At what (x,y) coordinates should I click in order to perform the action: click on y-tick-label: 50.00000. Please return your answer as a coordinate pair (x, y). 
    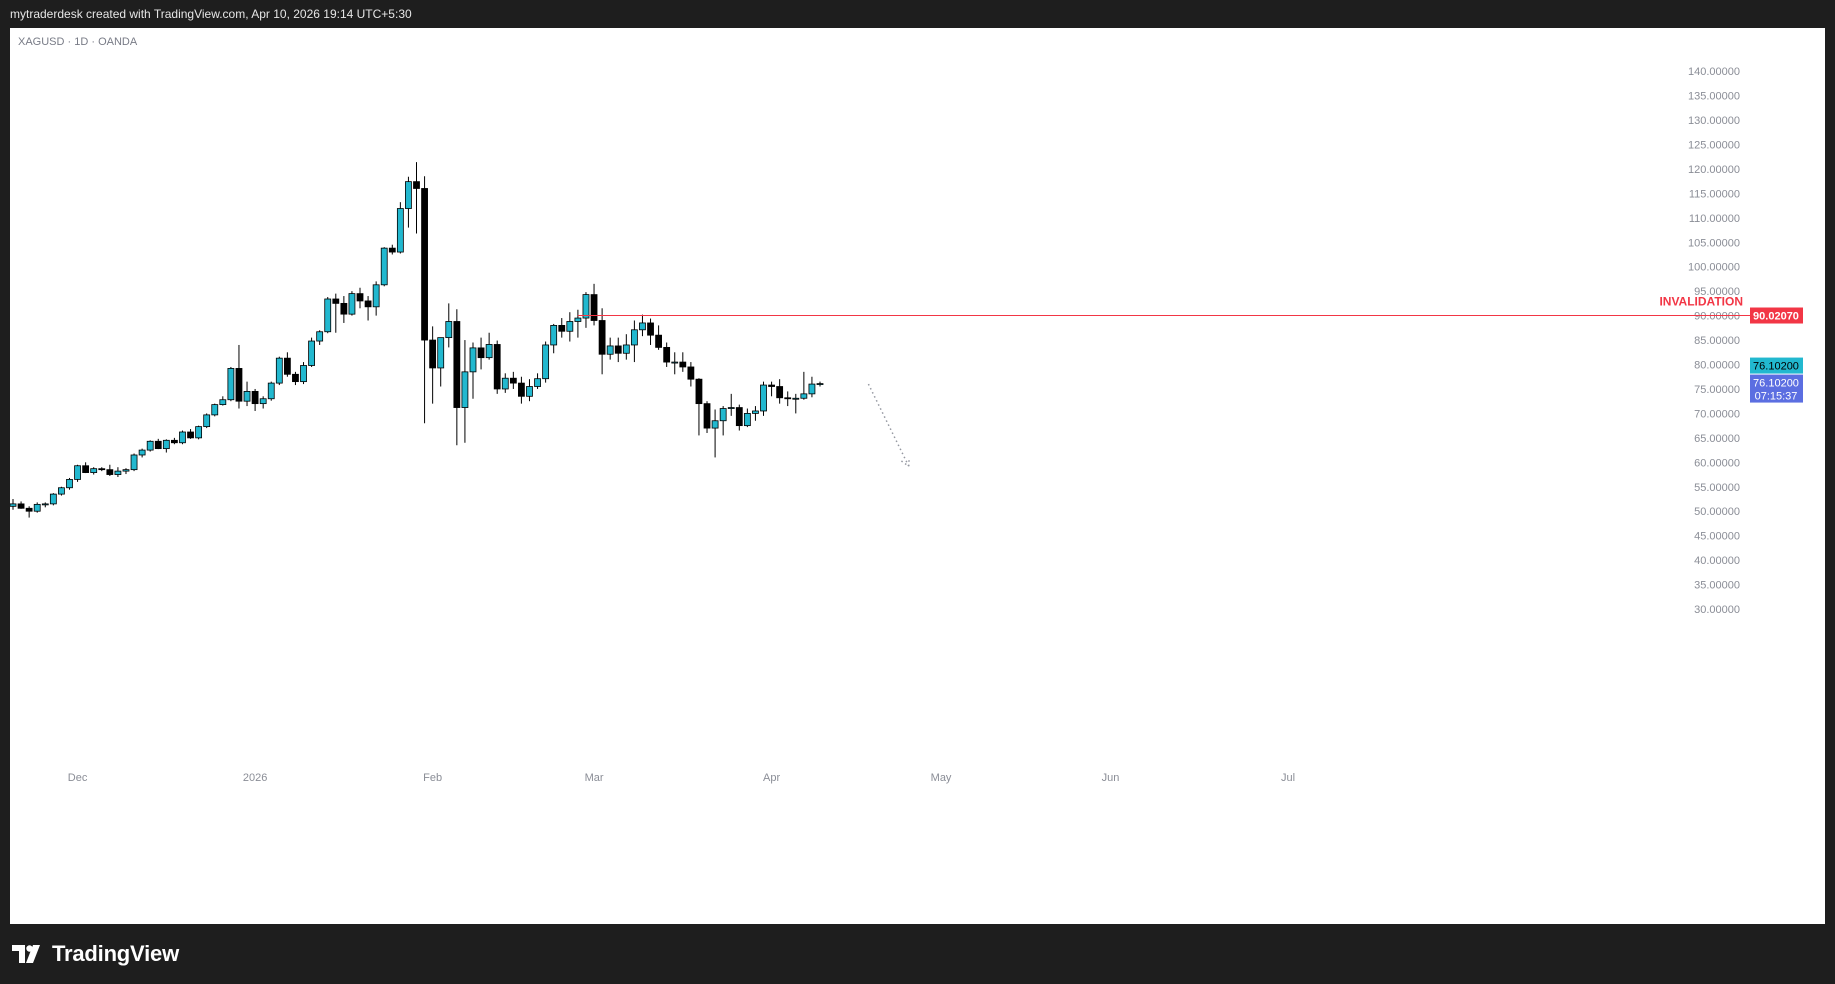
    Looking at the image, I should click on (1717, 512).